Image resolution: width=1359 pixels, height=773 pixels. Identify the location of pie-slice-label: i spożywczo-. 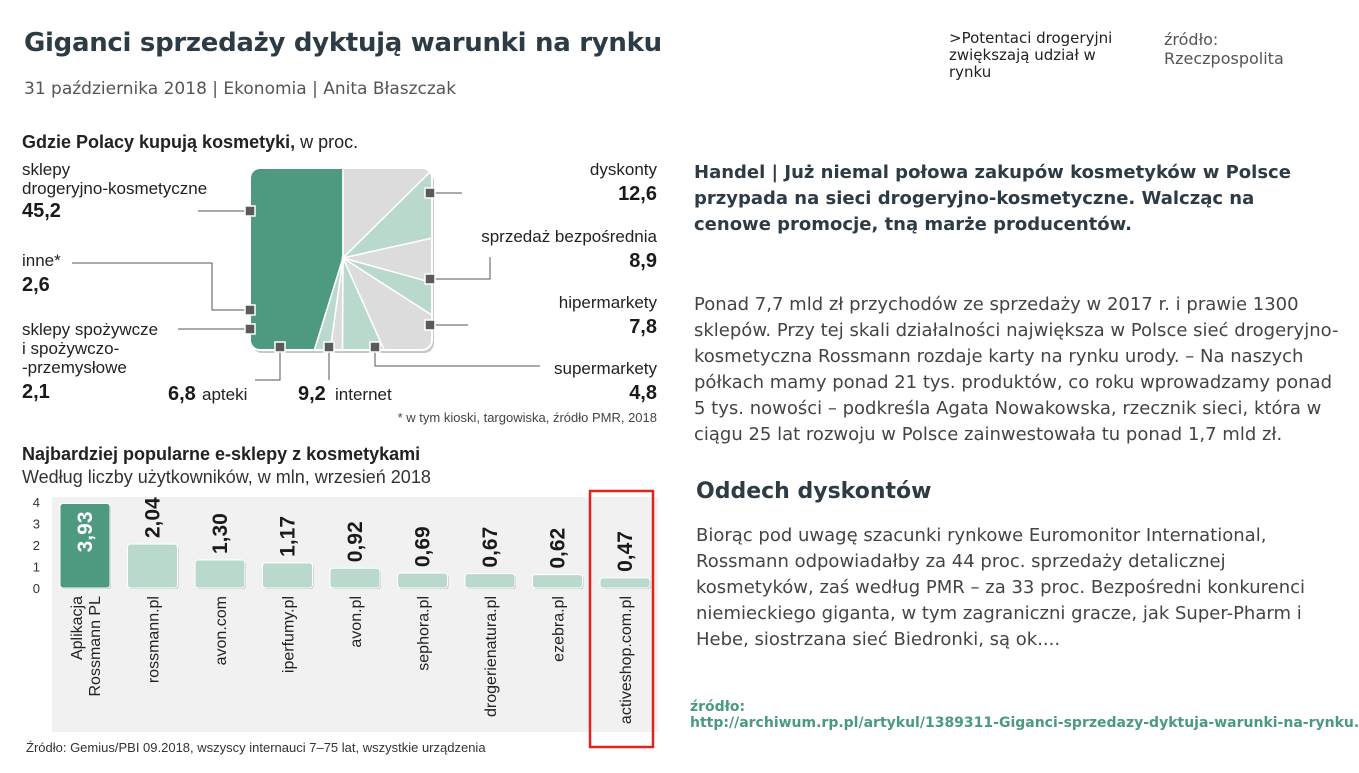
(70, 348).